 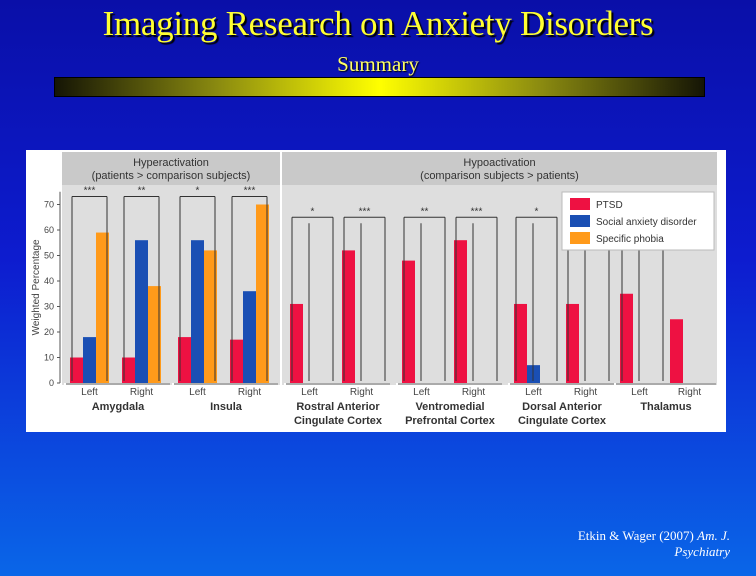 I want to click on bar-2-0-ptsd, so click(x=296, y=343).